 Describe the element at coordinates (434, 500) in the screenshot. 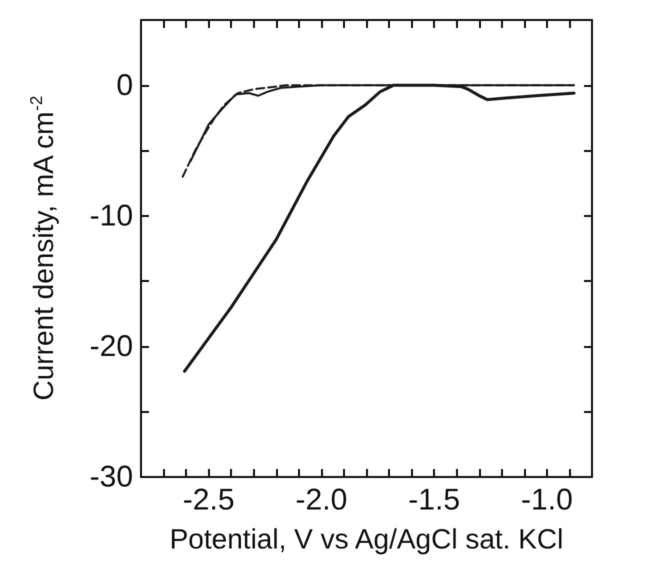

I see `x-tick-label: -1.5` at that location.